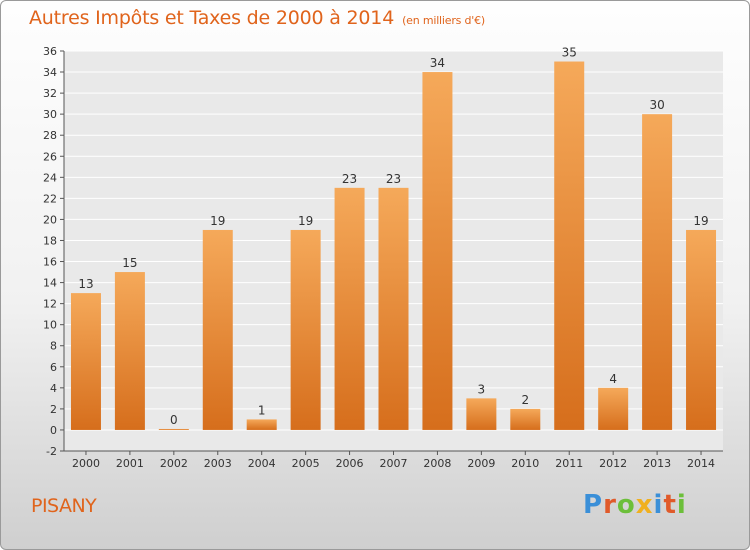  Describe the element at coordinates (701, 463) in the screenshot. I see `x-tick-label: 2014` at that location.